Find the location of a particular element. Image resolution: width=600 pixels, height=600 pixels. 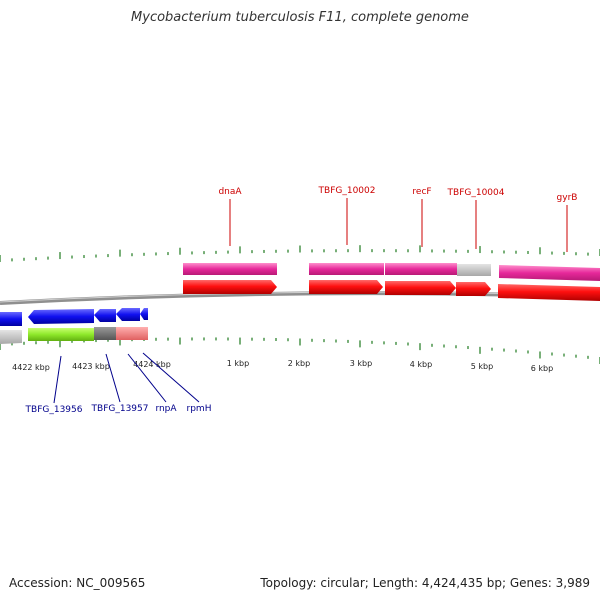

rnpA-gene-arrow is located at coordinates (128, 314).